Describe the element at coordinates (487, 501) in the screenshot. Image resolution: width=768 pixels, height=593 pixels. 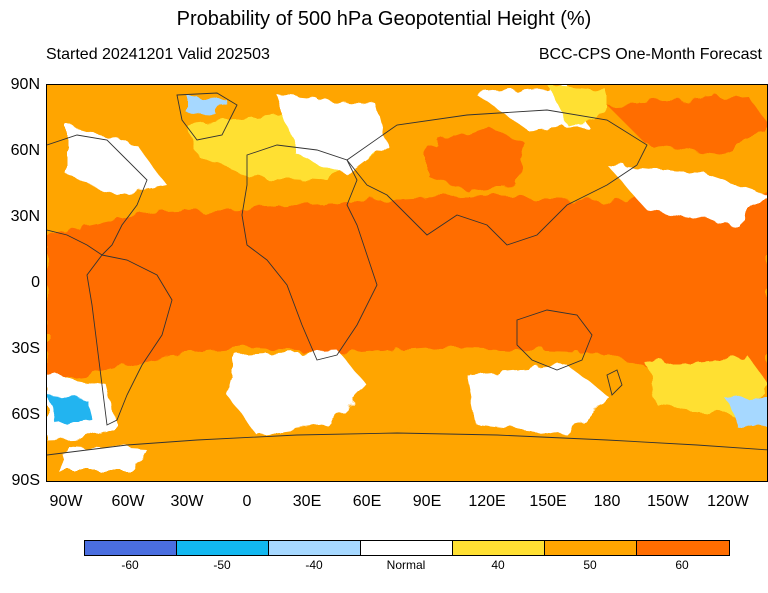
I see `lon-label-120e: 120E` at that location.